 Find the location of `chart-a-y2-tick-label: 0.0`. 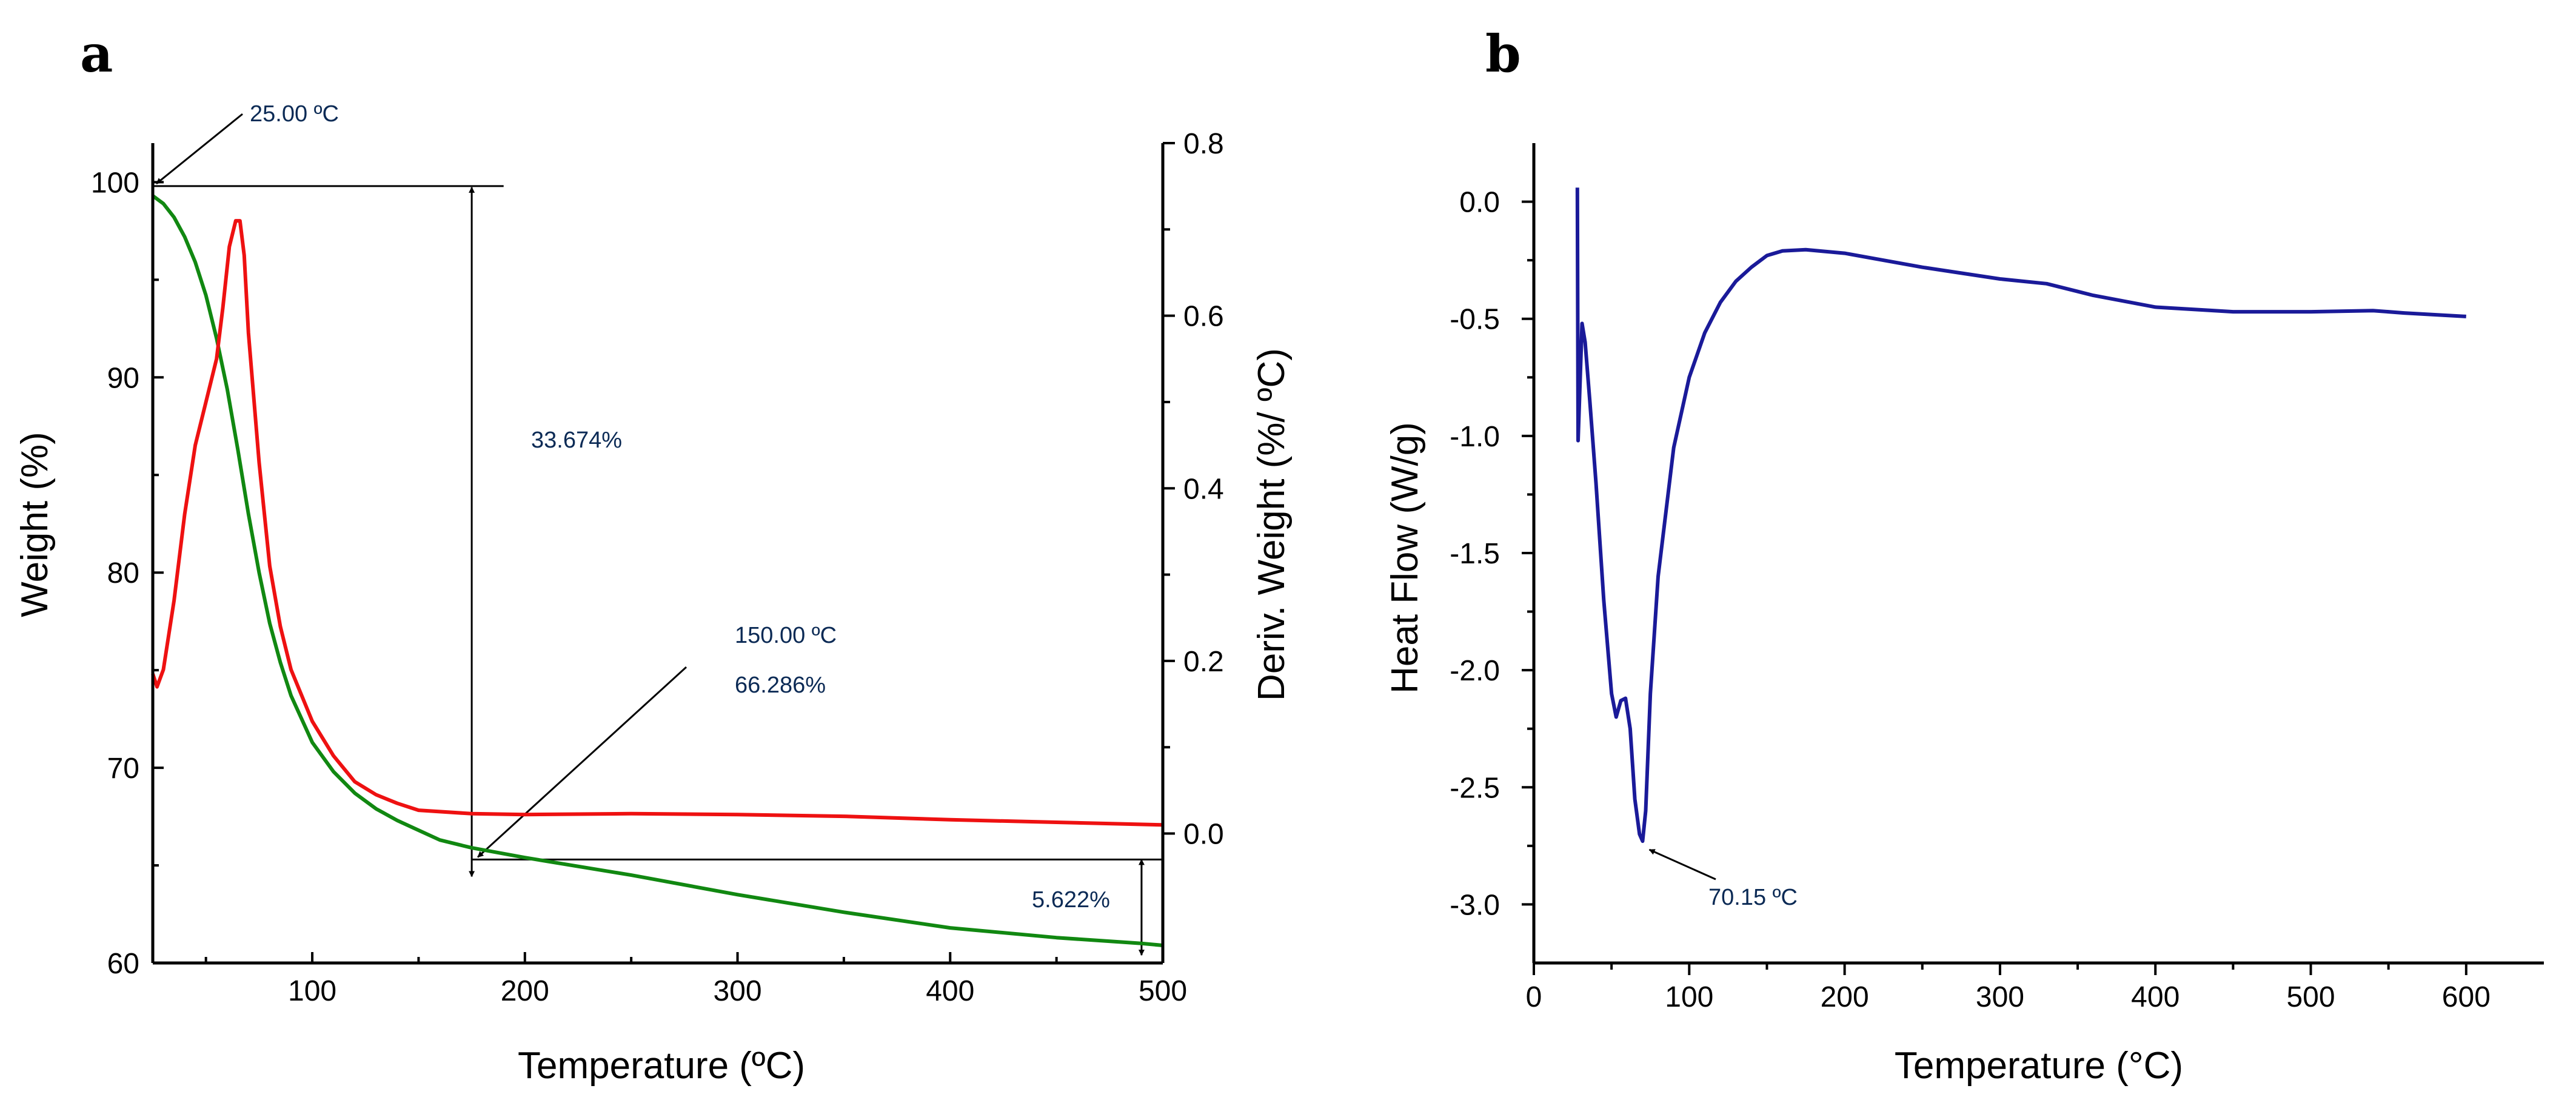

chart-a-y2-tick-label: 0.0 is located at coordinates (1203, 835).